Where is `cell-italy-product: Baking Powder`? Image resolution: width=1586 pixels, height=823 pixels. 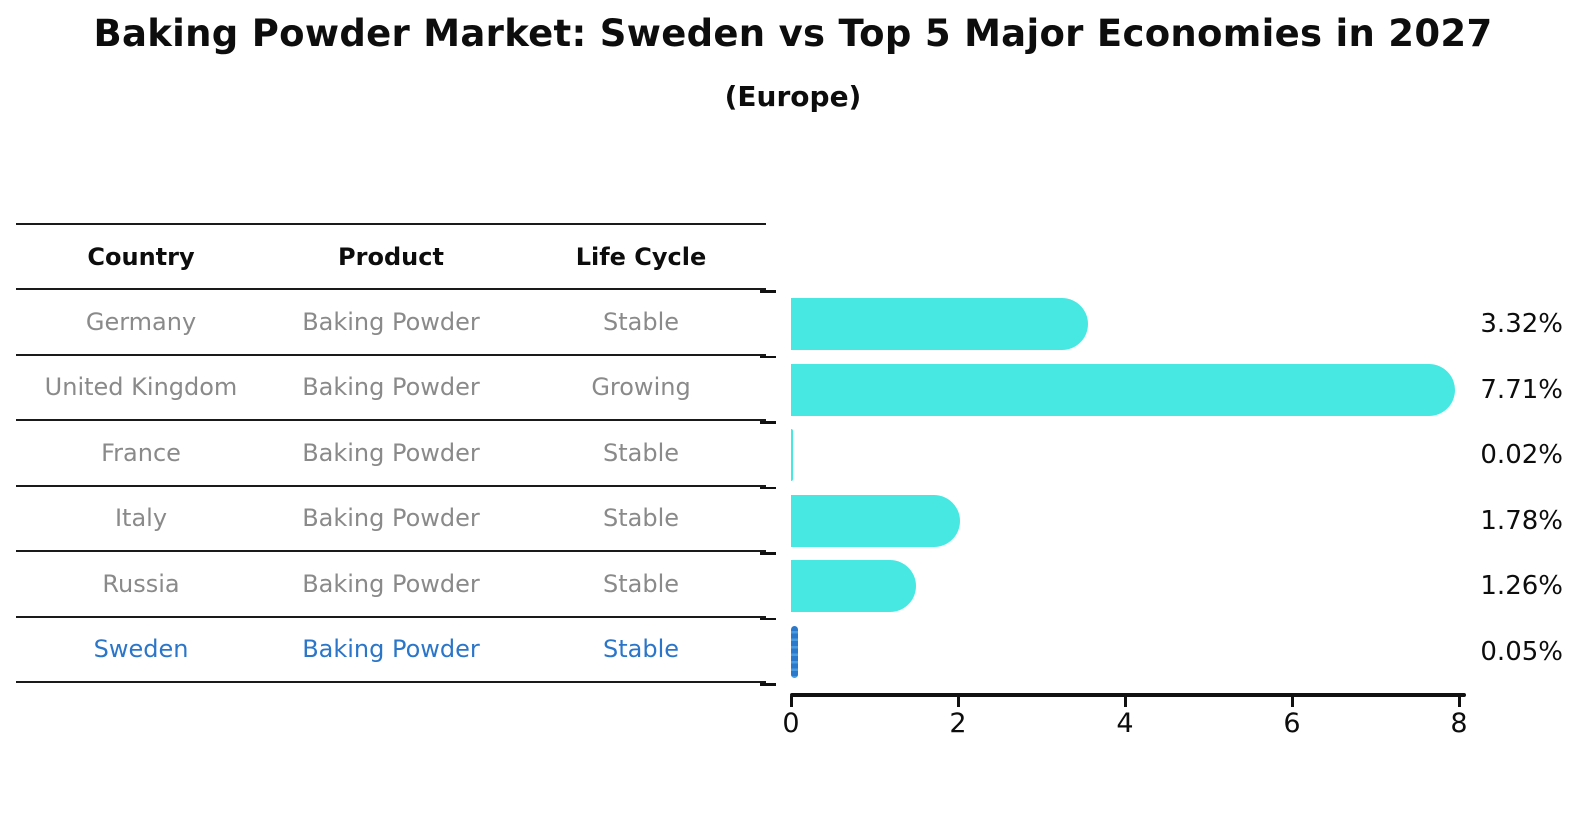
cell-italy-product: Baking Powder is located at coordinates (391, 518).